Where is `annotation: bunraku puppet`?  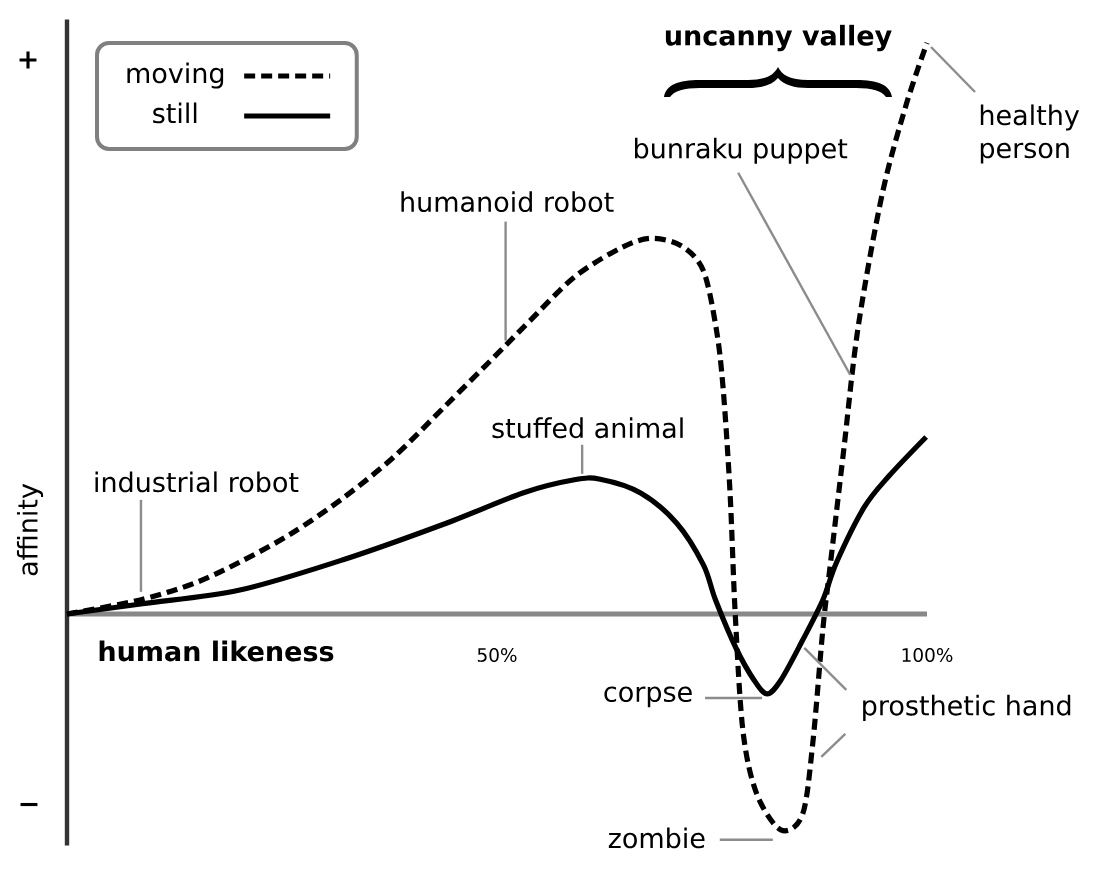
annotation: bunraku puppet is located at coordinates (741, 150).